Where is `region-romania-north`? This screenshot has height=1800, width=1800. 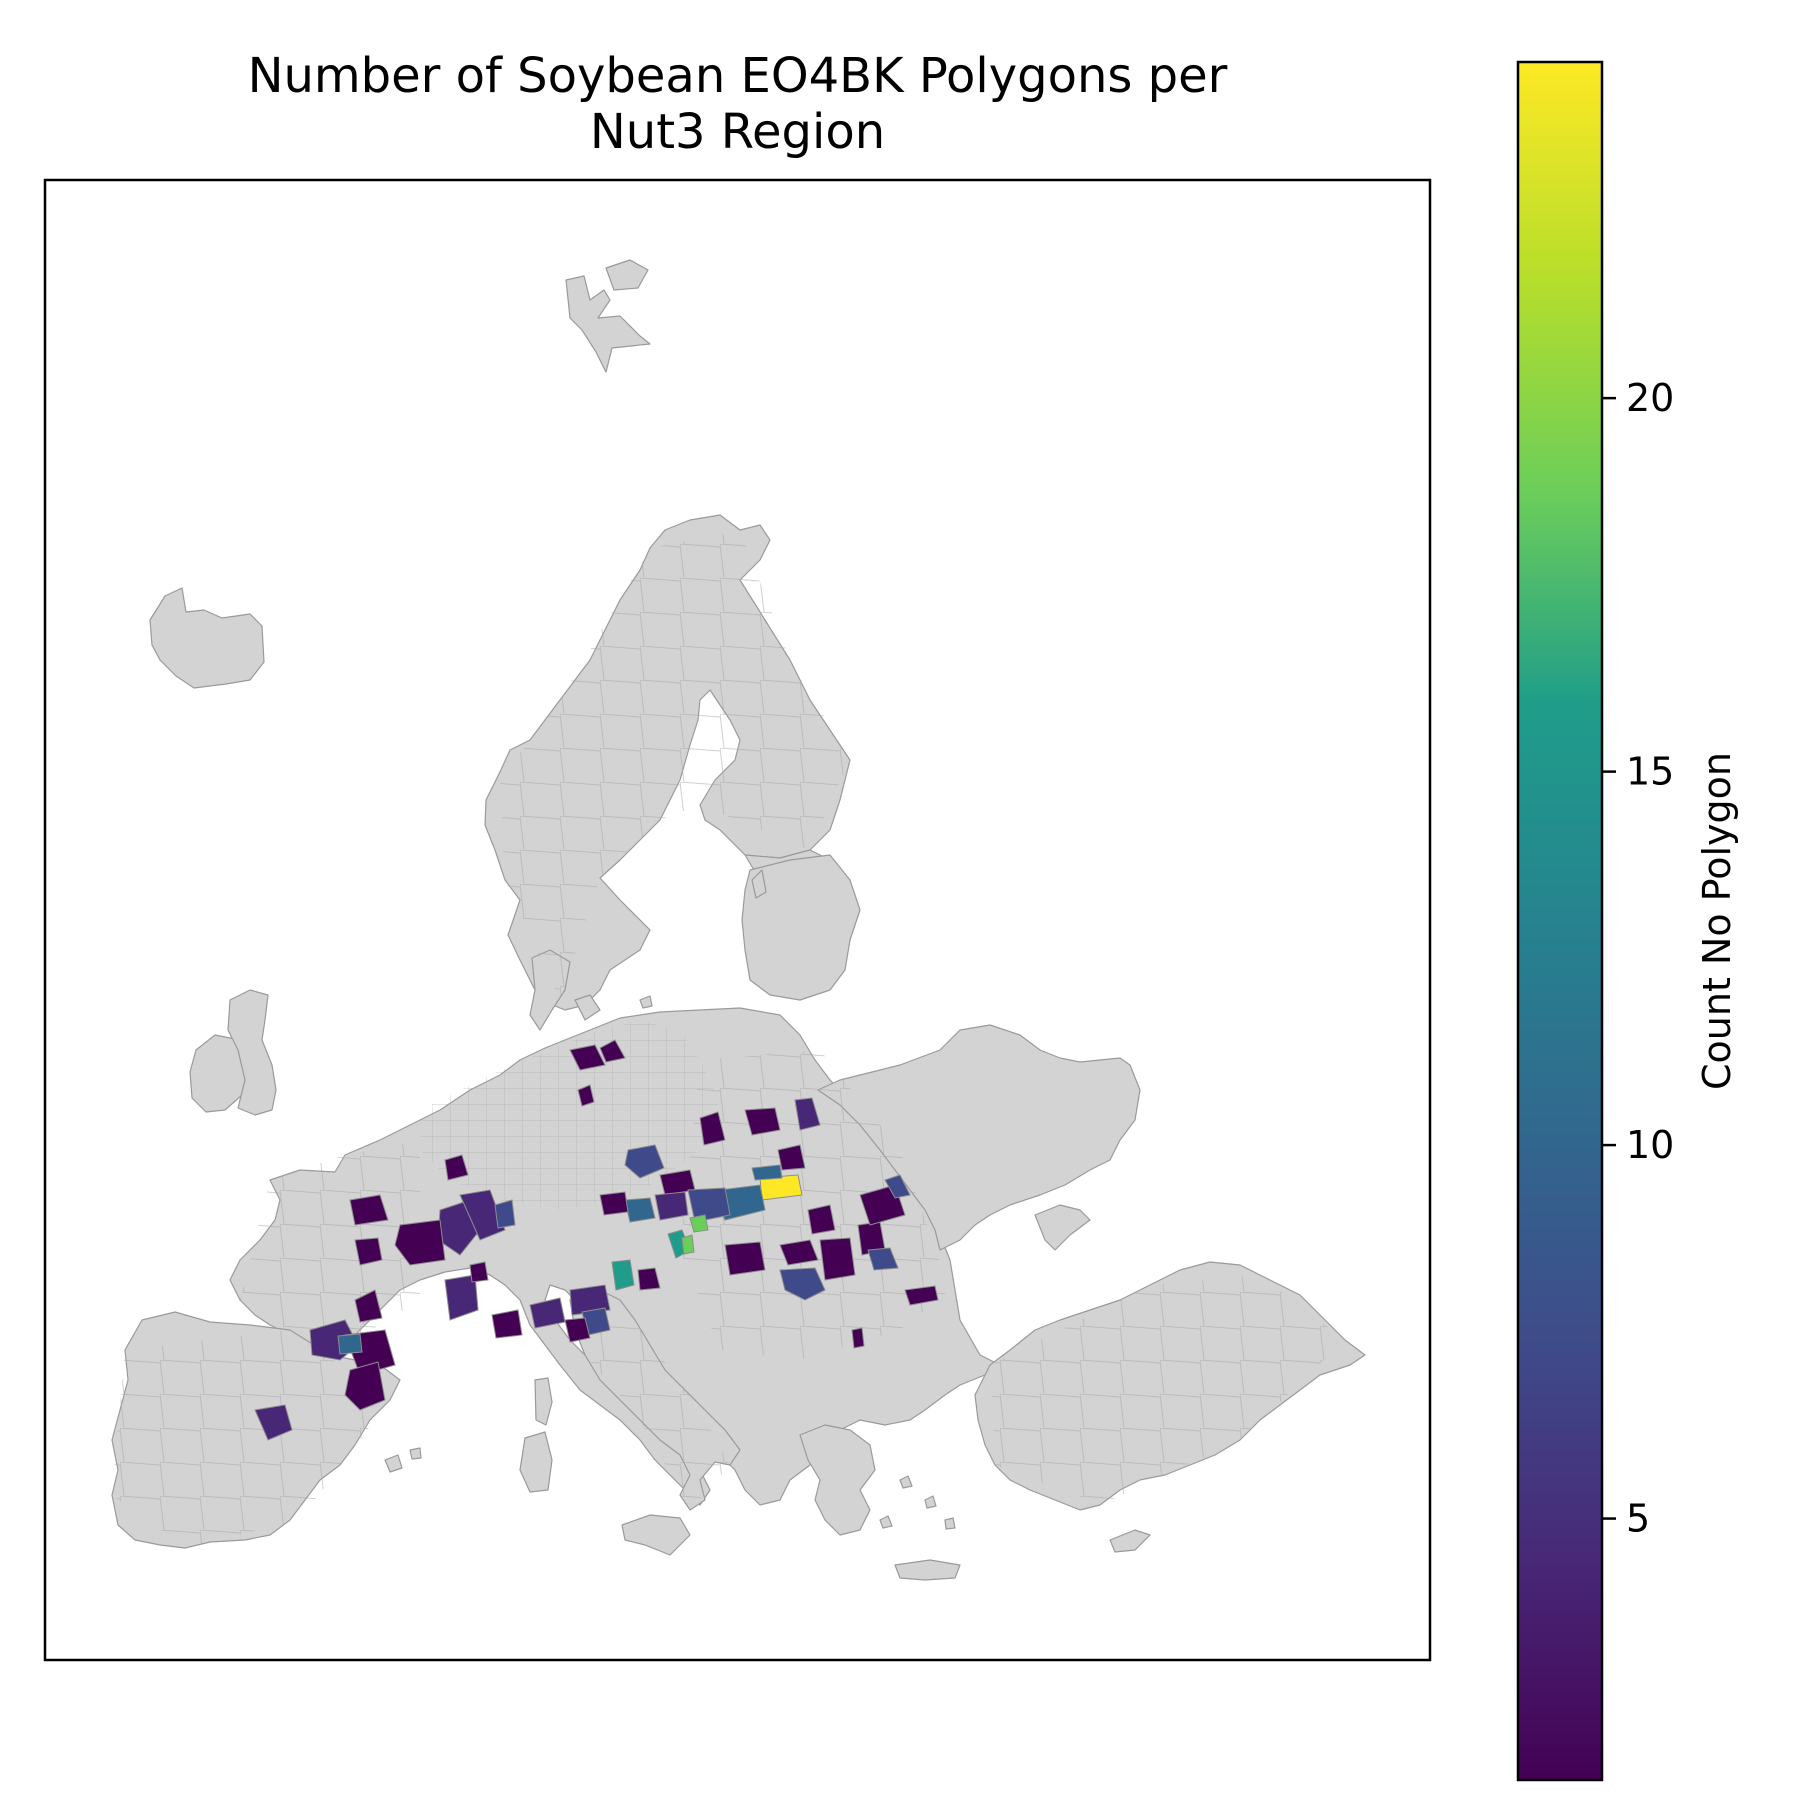 region-romania-north is located at coordinates (821, 1219).